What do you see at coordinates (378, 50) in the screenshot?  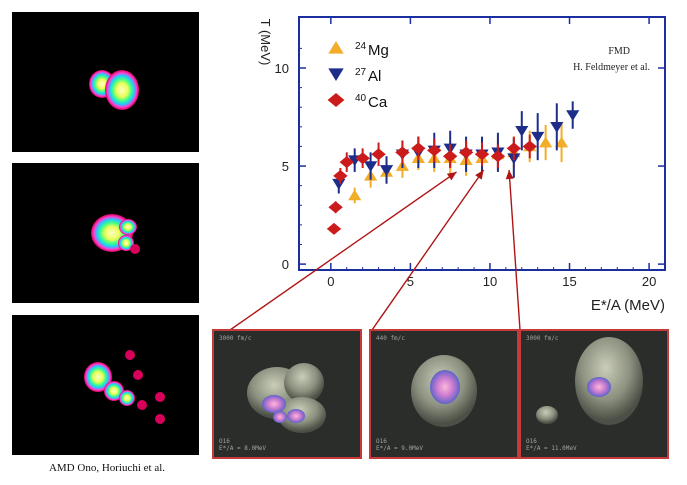 I see `legend-label-mg: Mg` at bounding box center [378, 50].